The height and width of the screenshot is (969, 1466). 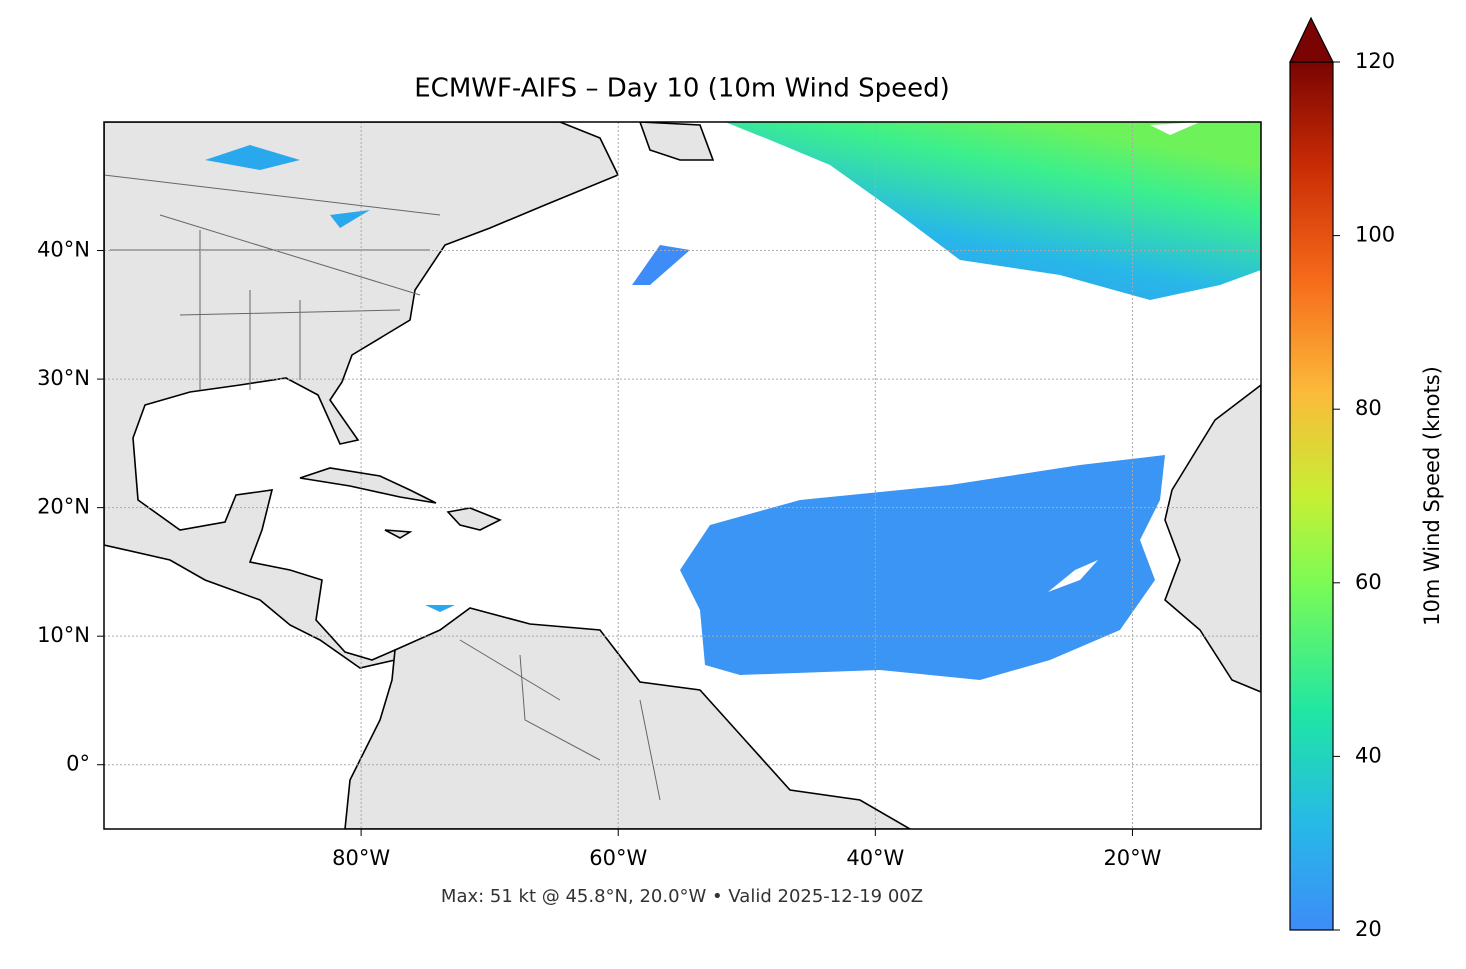 What do you see at coordinates (1132, 858) in the screenshot?
I see `x-tick-label: 20°W` at bounding box center [1132, 858].